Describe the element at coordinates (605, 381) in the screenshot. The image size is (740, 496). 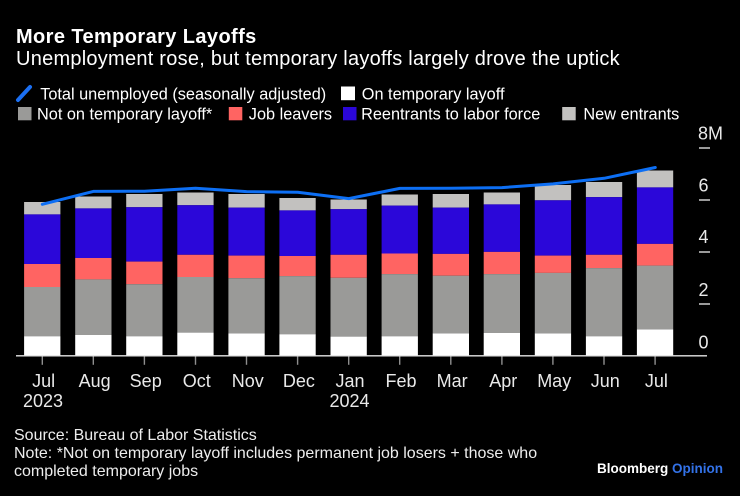
I see `svg-text: Jun` at that location.